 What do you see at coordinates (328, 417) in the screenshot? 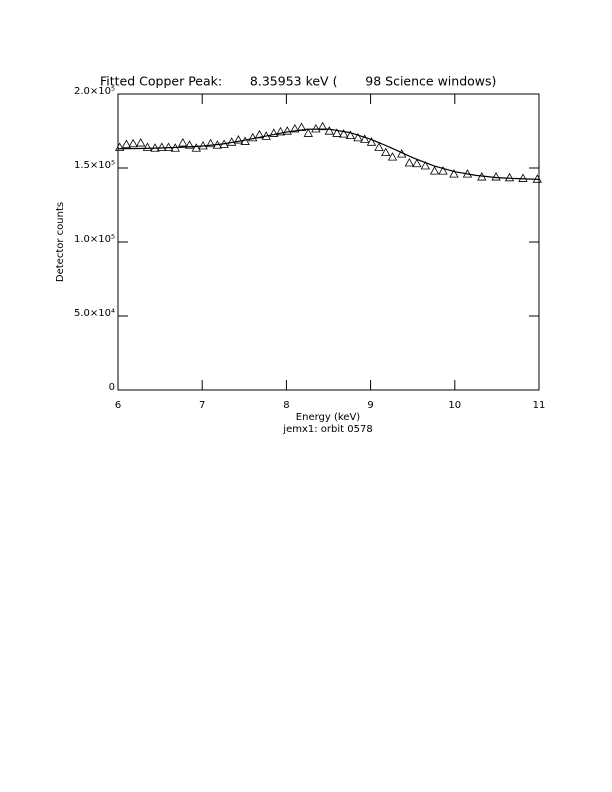
I see `x-axis-label: Energy (keV)` at bounding box center [328, 417].